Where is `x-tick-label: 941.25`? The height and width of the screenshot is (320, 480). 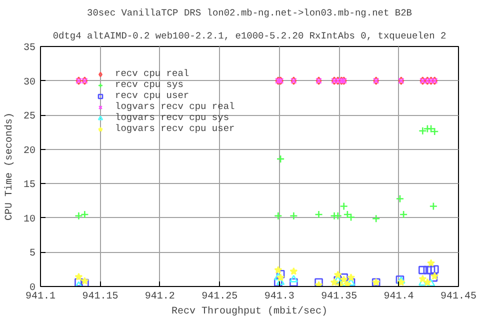
x-tick-label: 941.25 is located at coordinates (220, 297).